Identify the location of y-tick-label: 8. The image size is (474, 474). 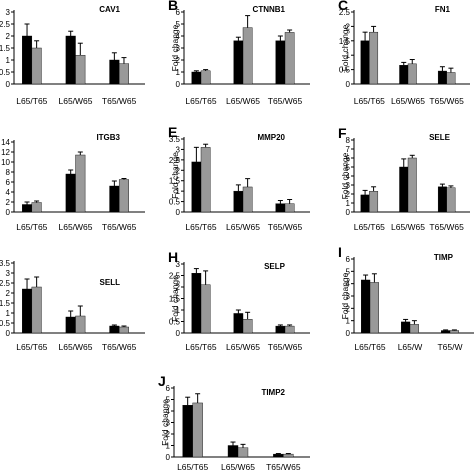
(348, 140).